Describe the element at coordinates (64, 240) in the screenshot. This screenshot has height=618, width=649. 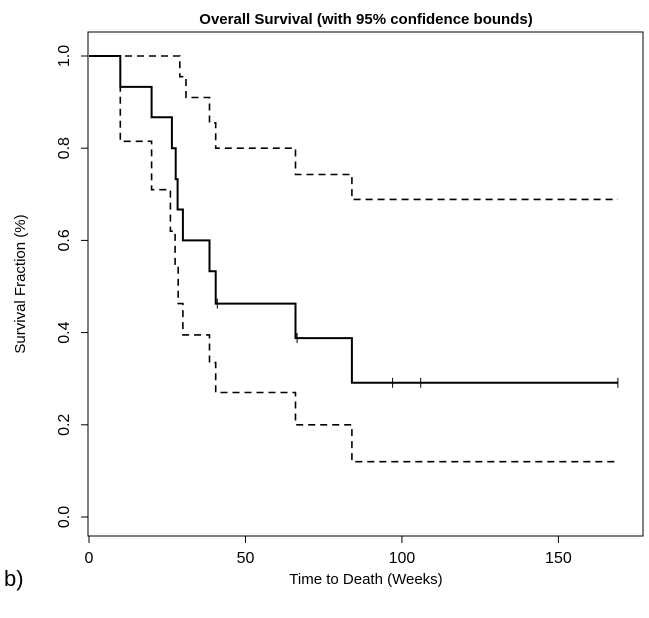
I see `y-tick-label: 0.6` at that location.